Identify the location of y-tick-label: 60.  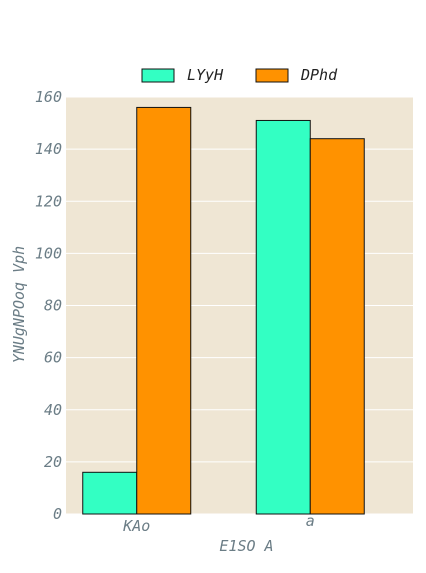
(53, 358).